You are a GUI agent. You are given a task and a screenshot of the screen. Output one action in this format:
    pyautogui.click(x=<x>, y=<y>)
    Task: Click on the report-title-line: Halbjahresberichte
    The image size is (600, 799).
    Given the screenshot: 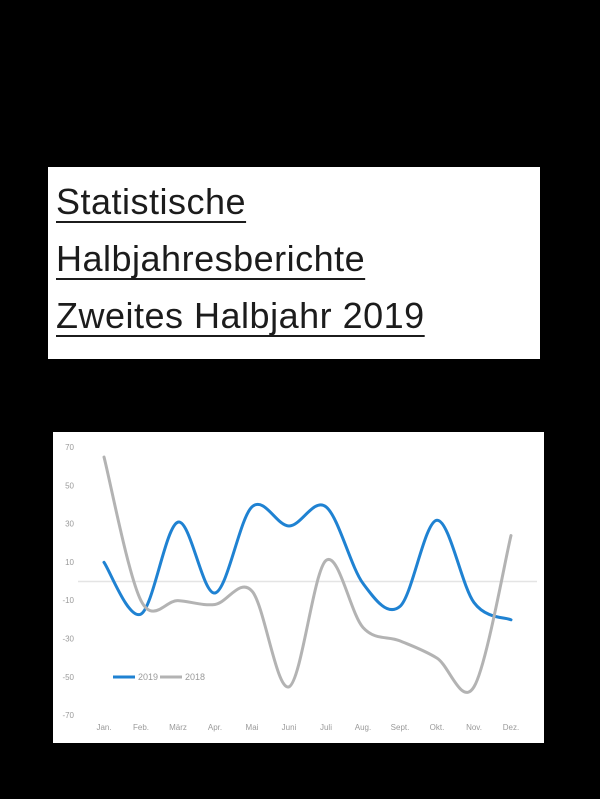 What is the action you would take?
    pyautogui.click(x=294, y=262)
    